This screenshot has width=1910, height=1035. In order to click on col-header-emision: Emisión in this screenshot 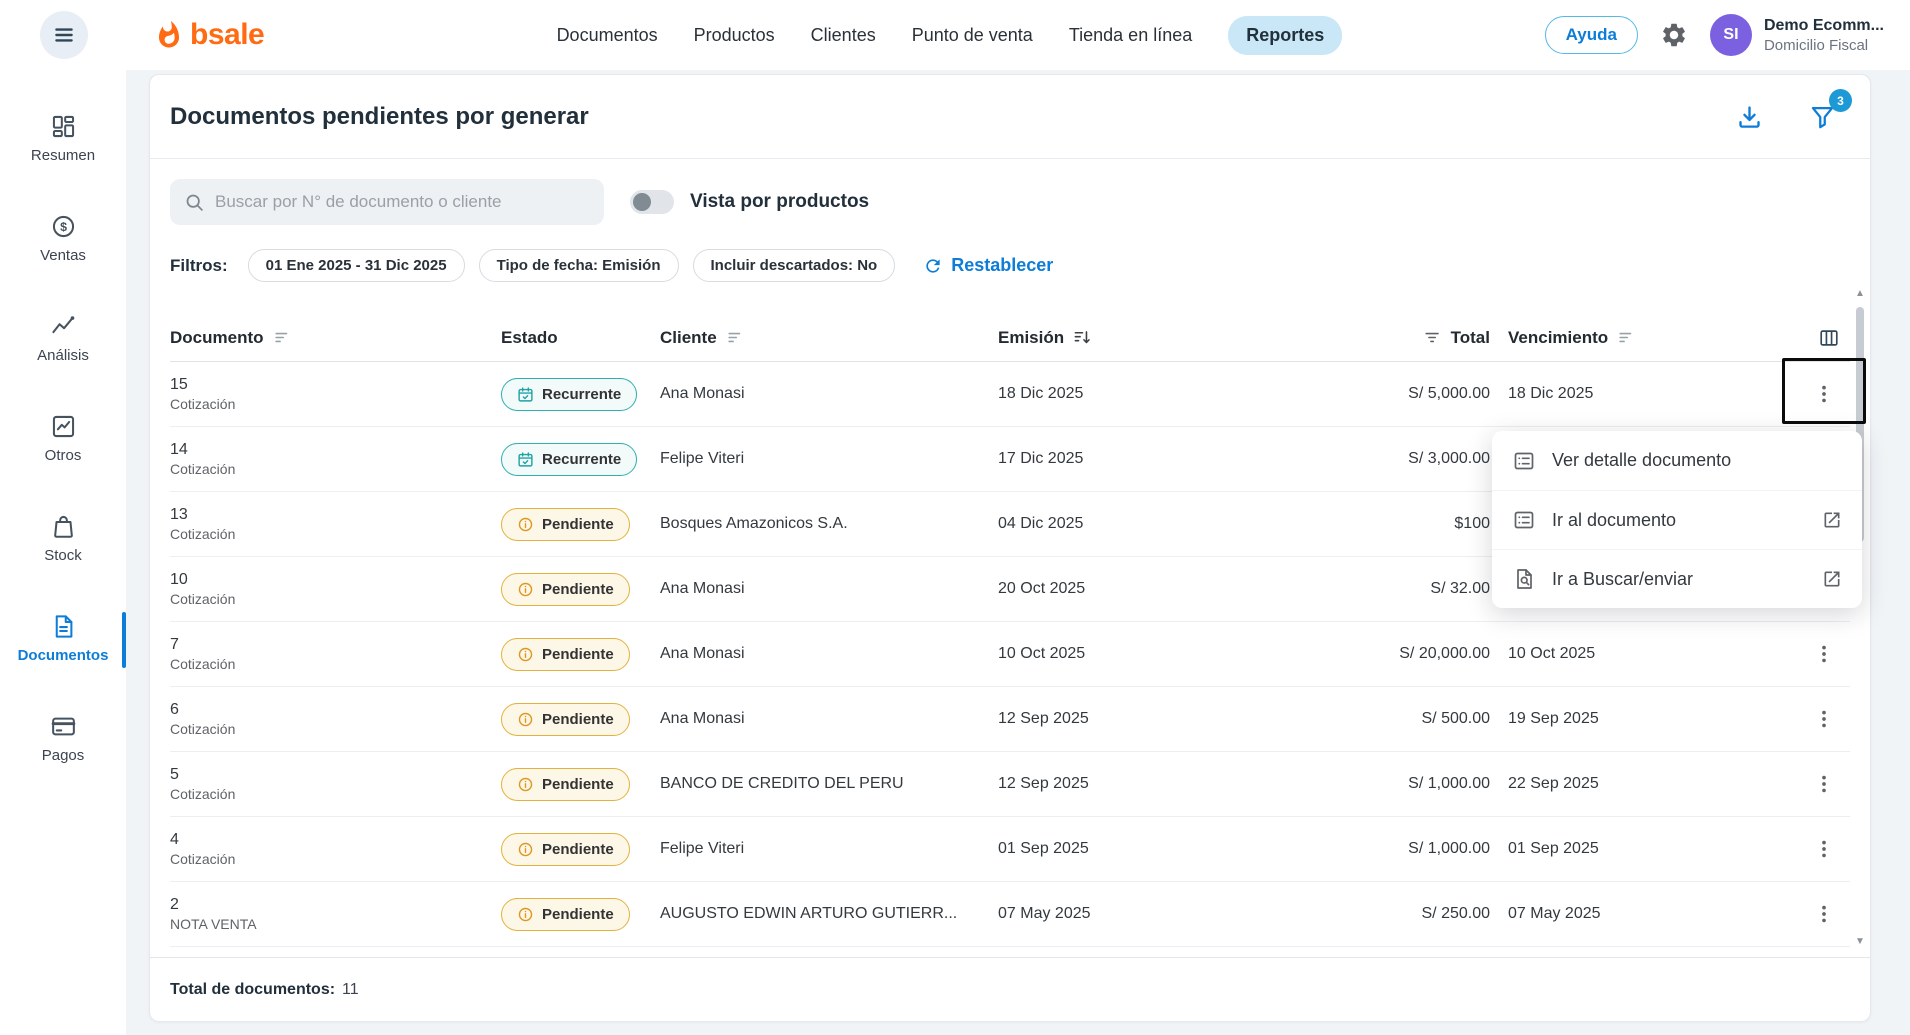, I will do `click(1098, 338)`.